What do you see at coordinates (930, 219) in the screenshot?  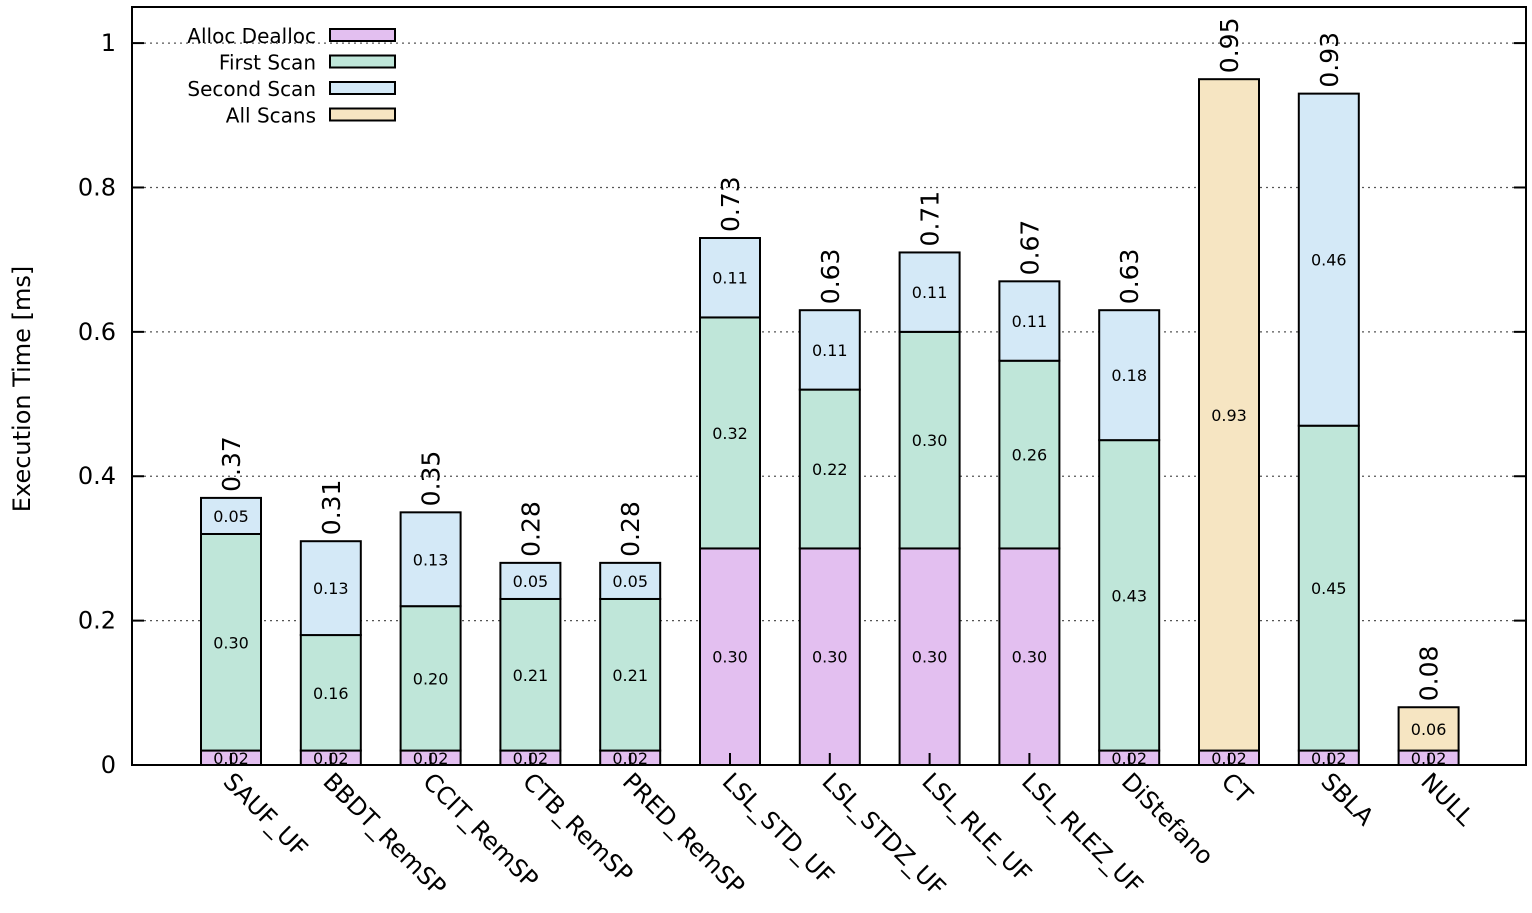 I see `bar-total-label: 0.71` at bounding box center [930, 219].